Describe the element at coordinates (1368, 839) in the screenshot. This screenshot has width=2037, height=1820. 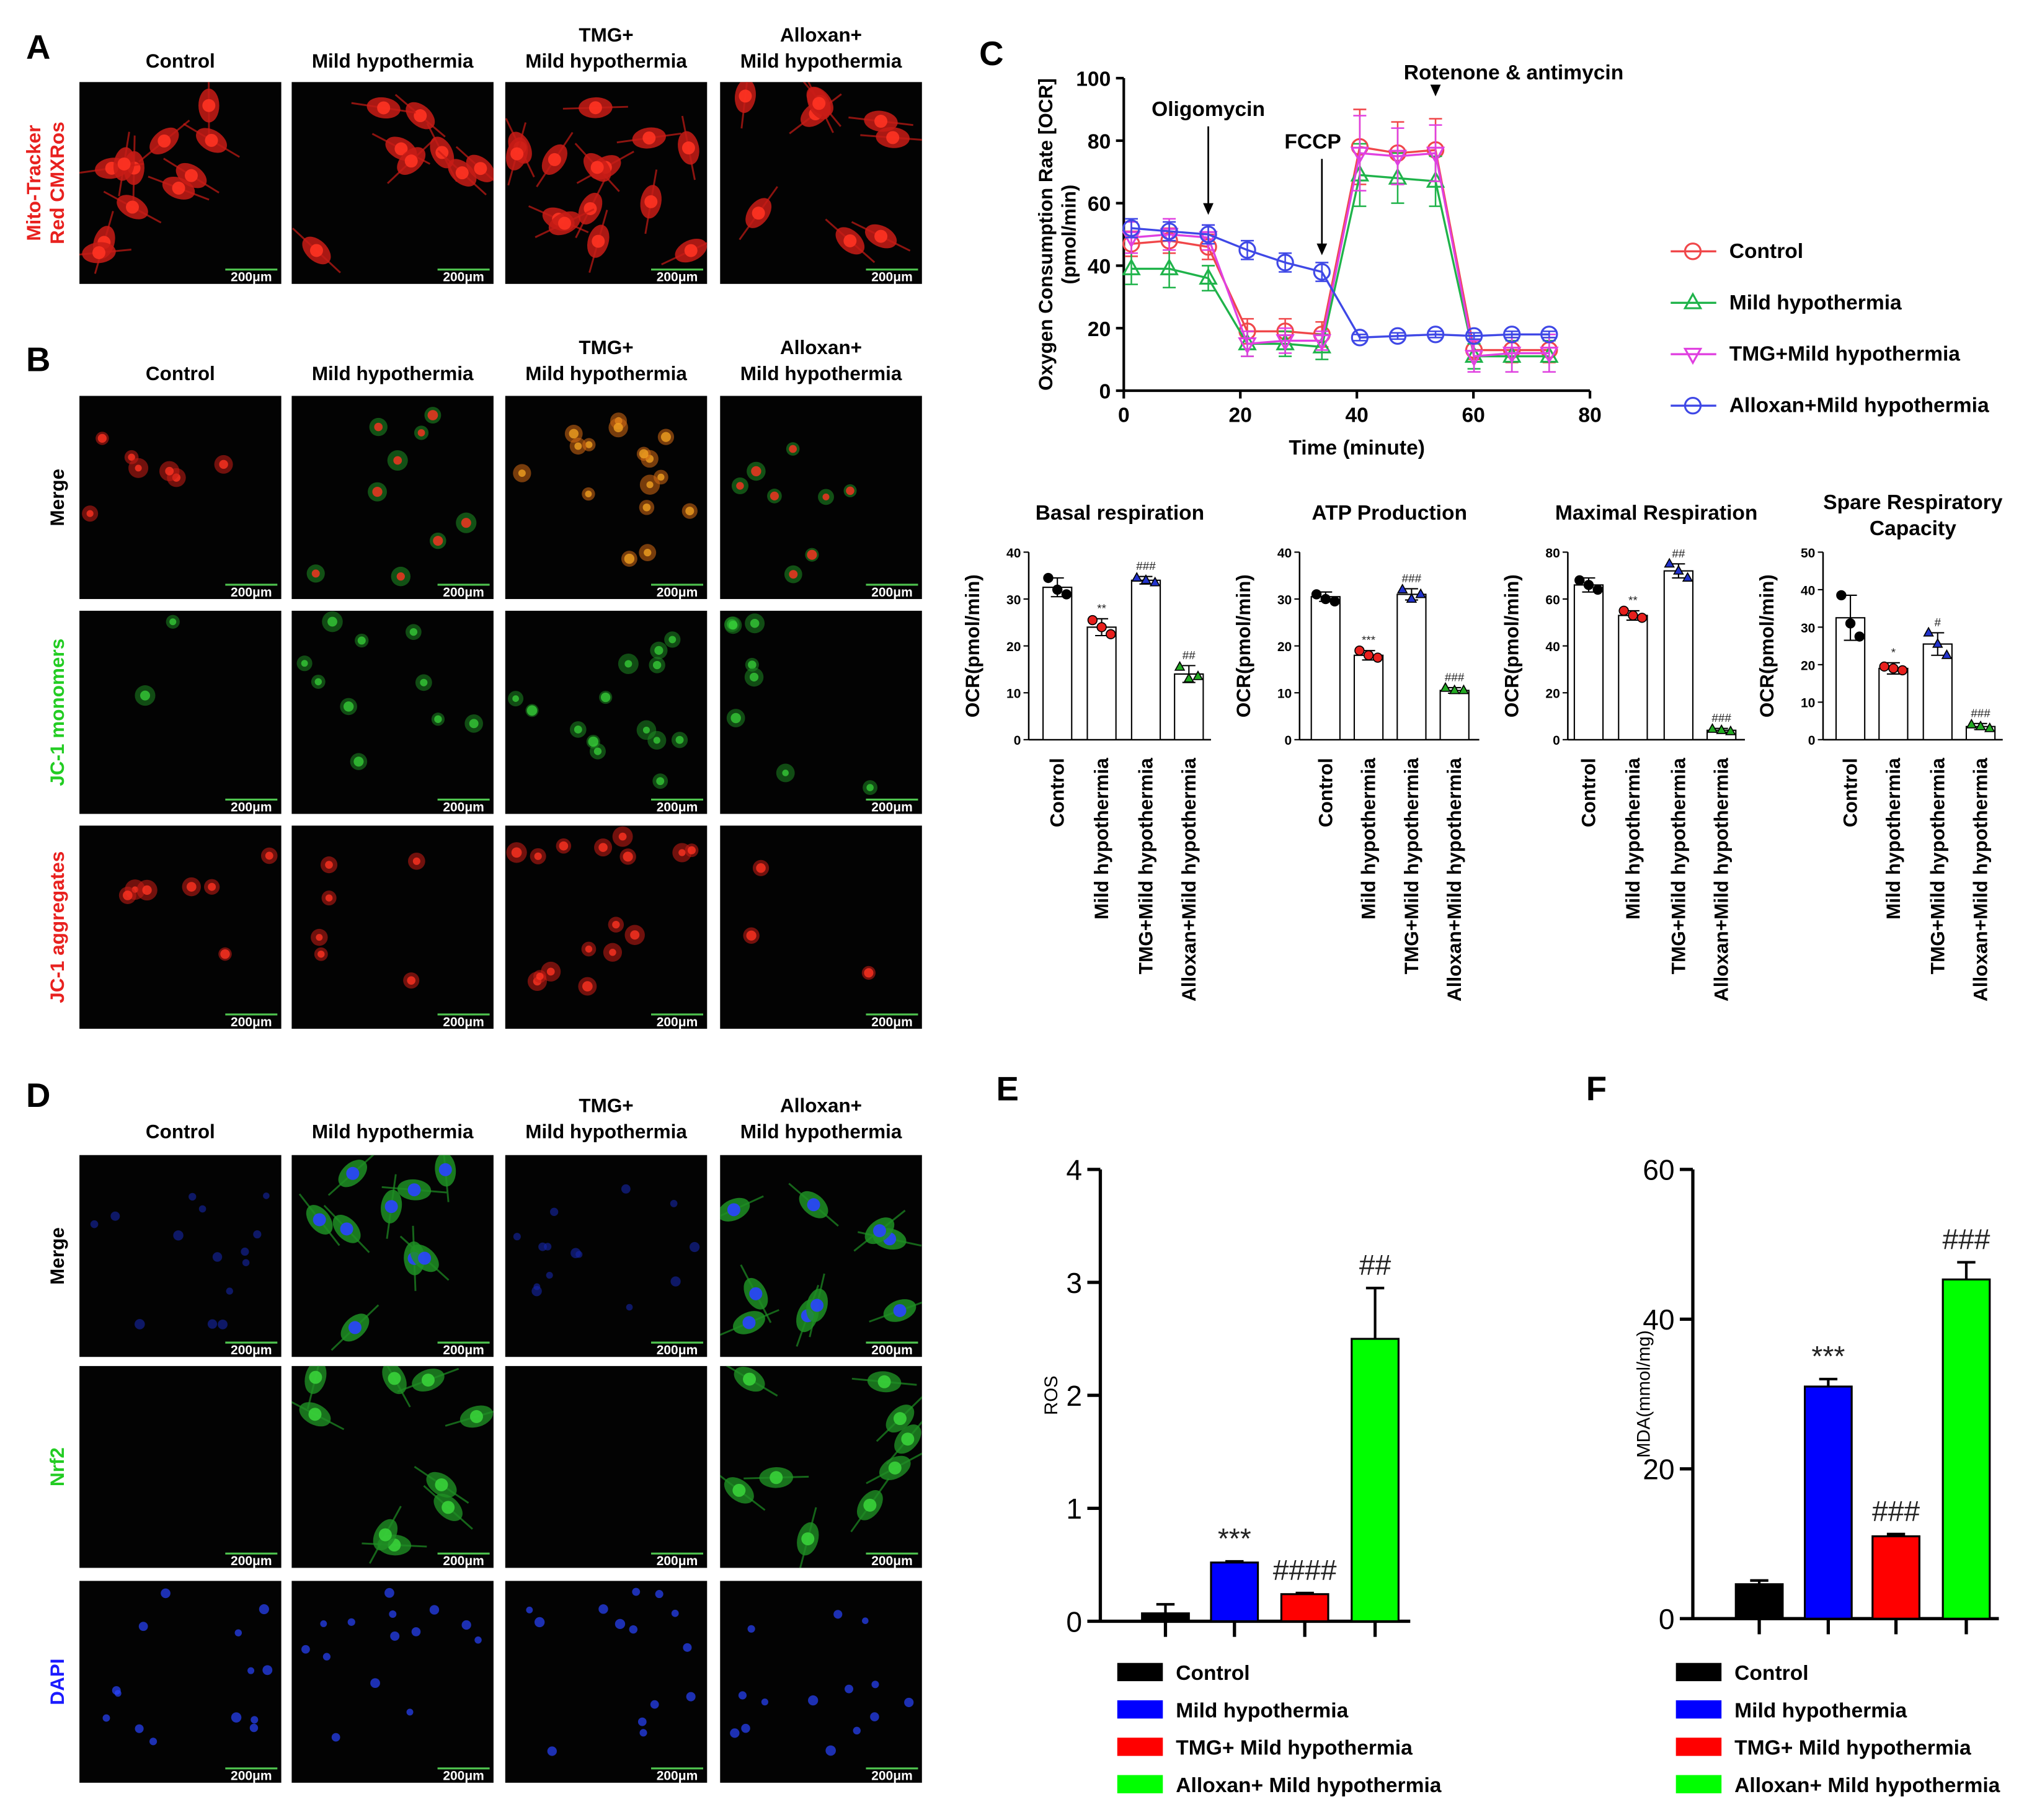
I see `x-tick-label: Mild hypothermia` at that location.